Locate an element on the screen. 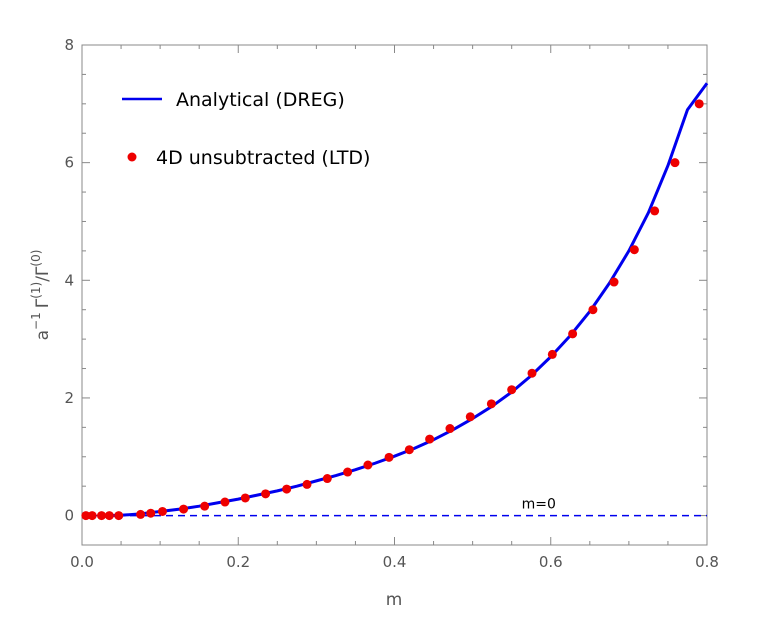  x-tick-label: 0.4 is located at coordinates (395, 562).